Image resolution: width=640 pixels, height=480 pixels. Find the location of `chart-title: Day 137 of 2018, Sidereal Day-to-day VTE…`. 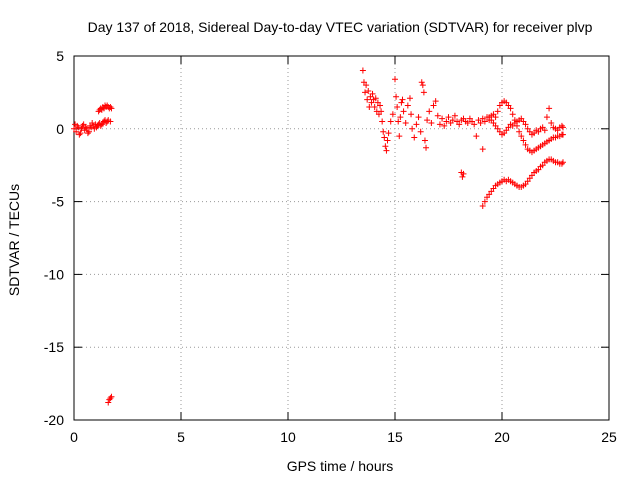

chart-title: Day 137 of 2018, Sidereal Day-to-day VTE… is located at coordinates (340, 27).